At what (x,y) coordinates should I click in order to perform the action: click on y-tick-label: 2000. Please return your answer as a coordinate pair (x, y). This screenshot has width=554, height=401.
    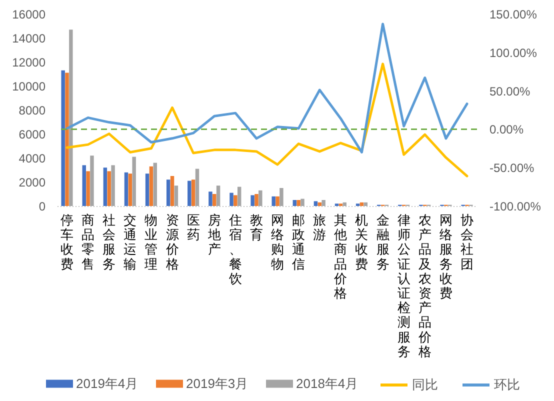
    Looking at the image, I should click on (32, 183).